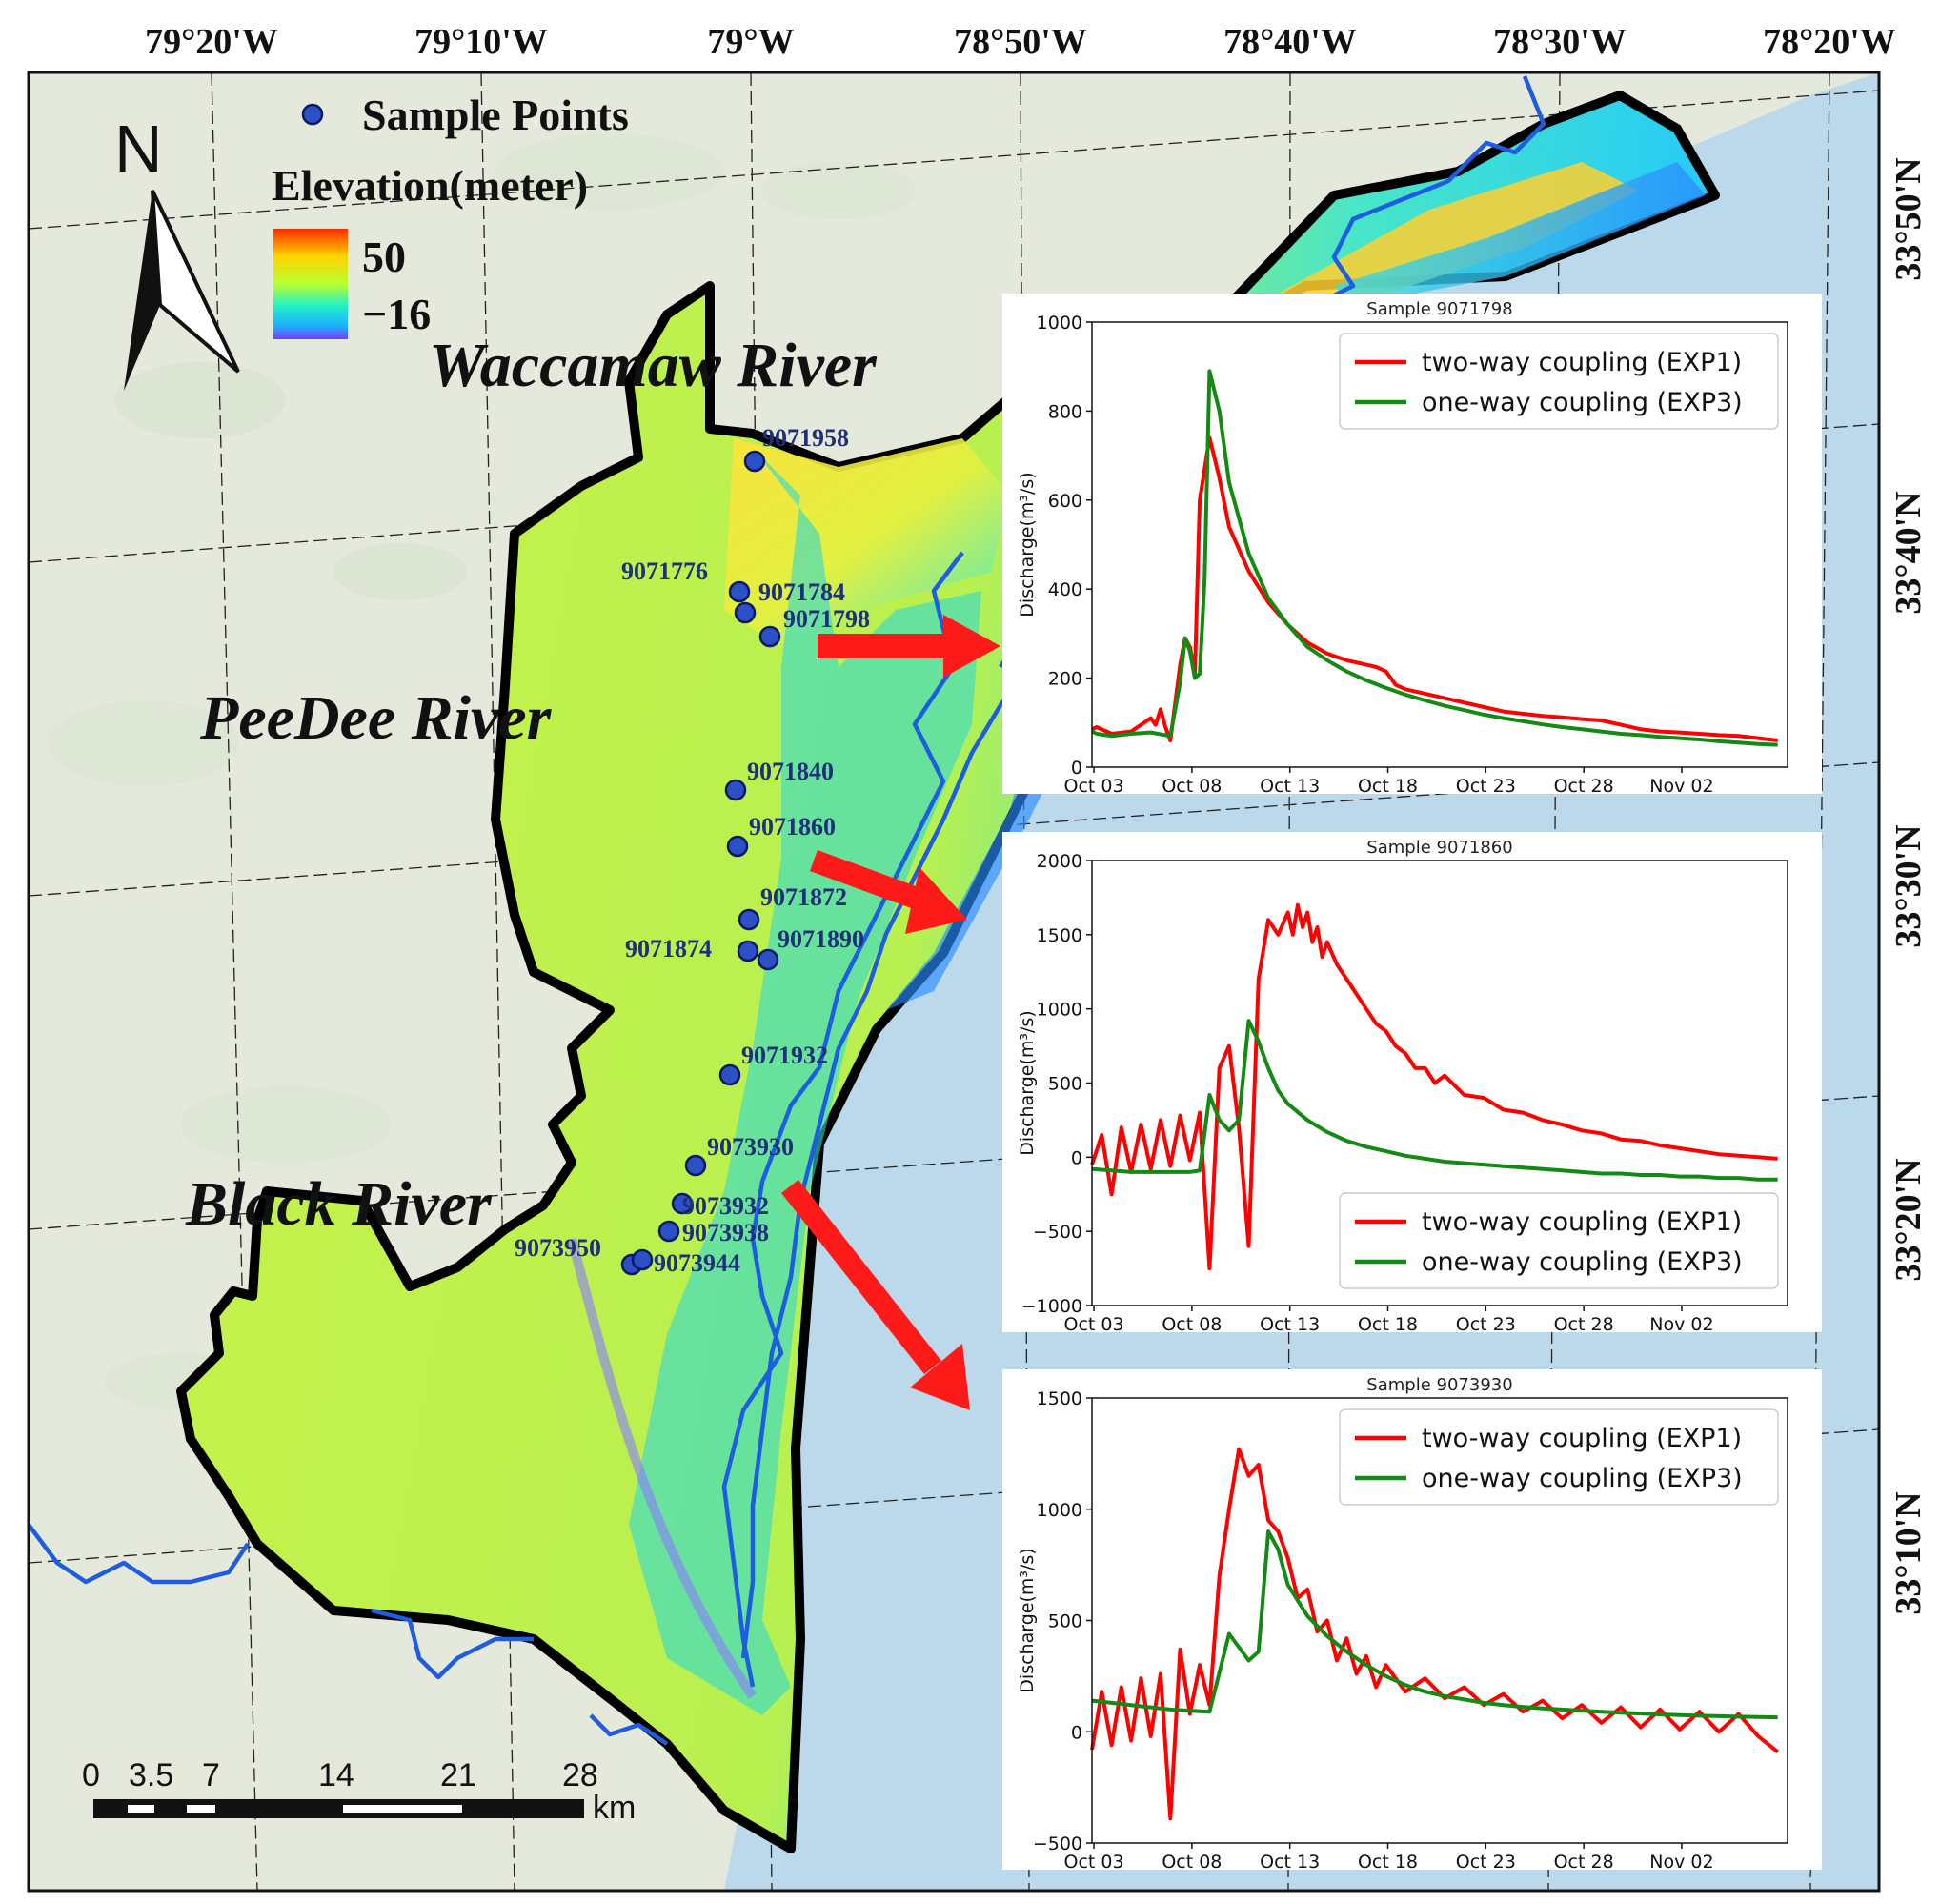 Image resolution: width=1940 pixels, height=1904 pixels. What do you see at coordinates (1909, 1219) in the screenshot?
I see `svg-text: 33°20'N` at bounding box center [1909, 1219].